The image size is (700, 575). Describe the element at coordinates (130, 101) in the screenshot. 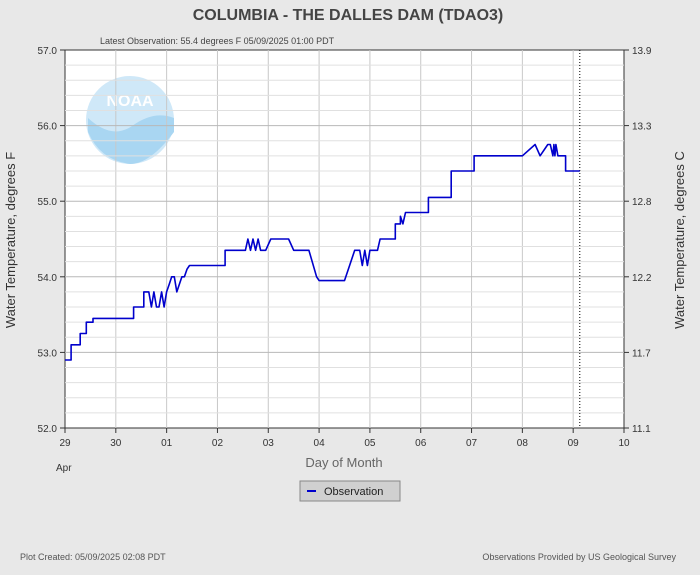

I see `noaa-logo-text: NOAA` at that location.